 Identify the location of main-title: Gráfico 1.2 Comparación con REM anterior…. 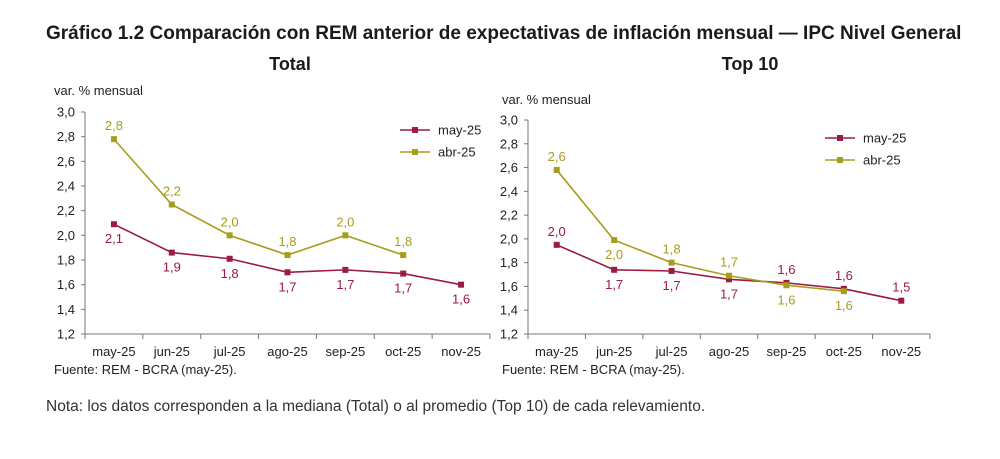
(504, 33).